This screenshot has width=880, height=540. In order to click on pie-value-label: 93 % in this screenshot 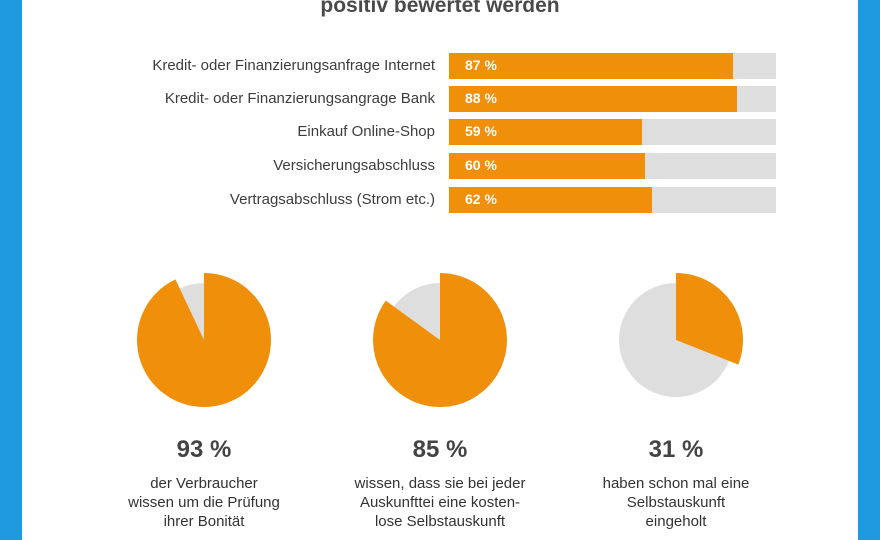, I will do `click(204, 449)`.